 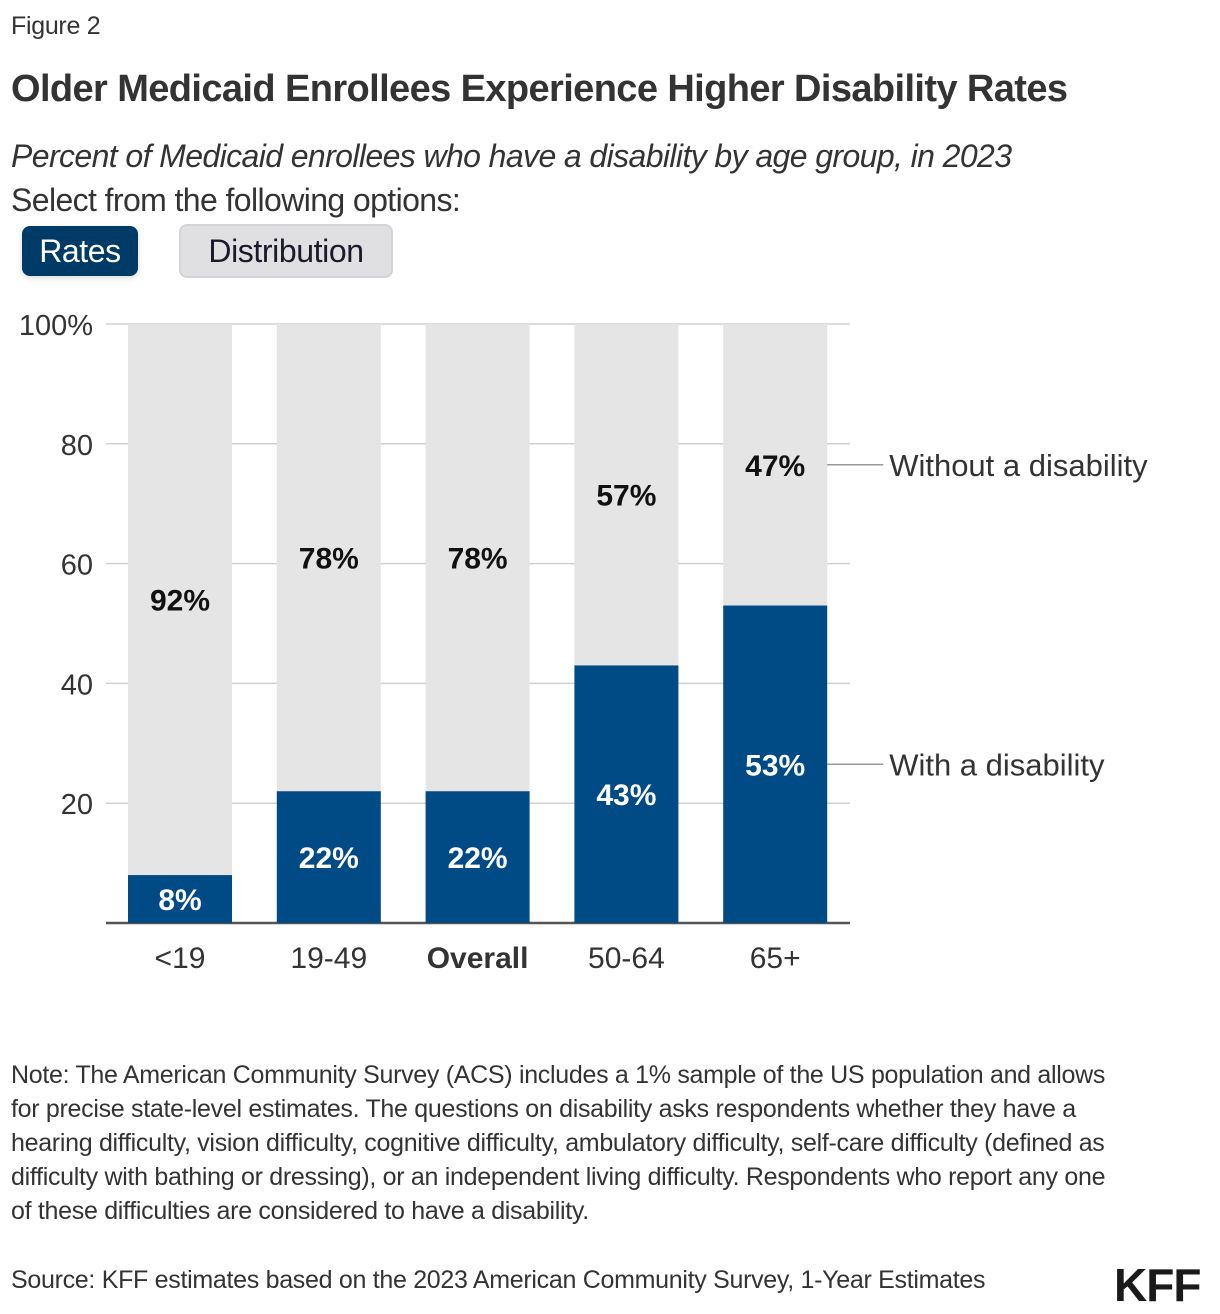 What do you see at coordinates (77, 685) in the screenshot?
I see `y-tick-label: 40` at bounding box center [77, 685].